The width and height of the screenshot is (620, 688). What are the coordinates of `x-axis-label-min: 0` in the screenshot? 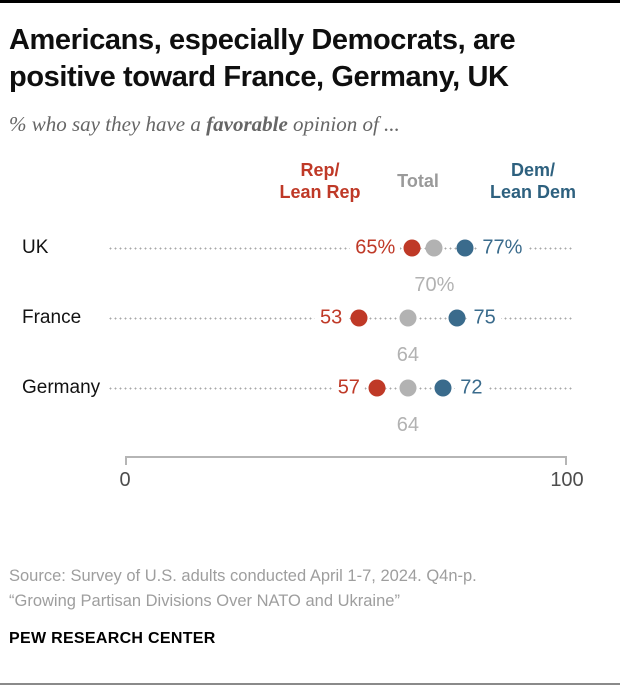 It's located at (125, 480).